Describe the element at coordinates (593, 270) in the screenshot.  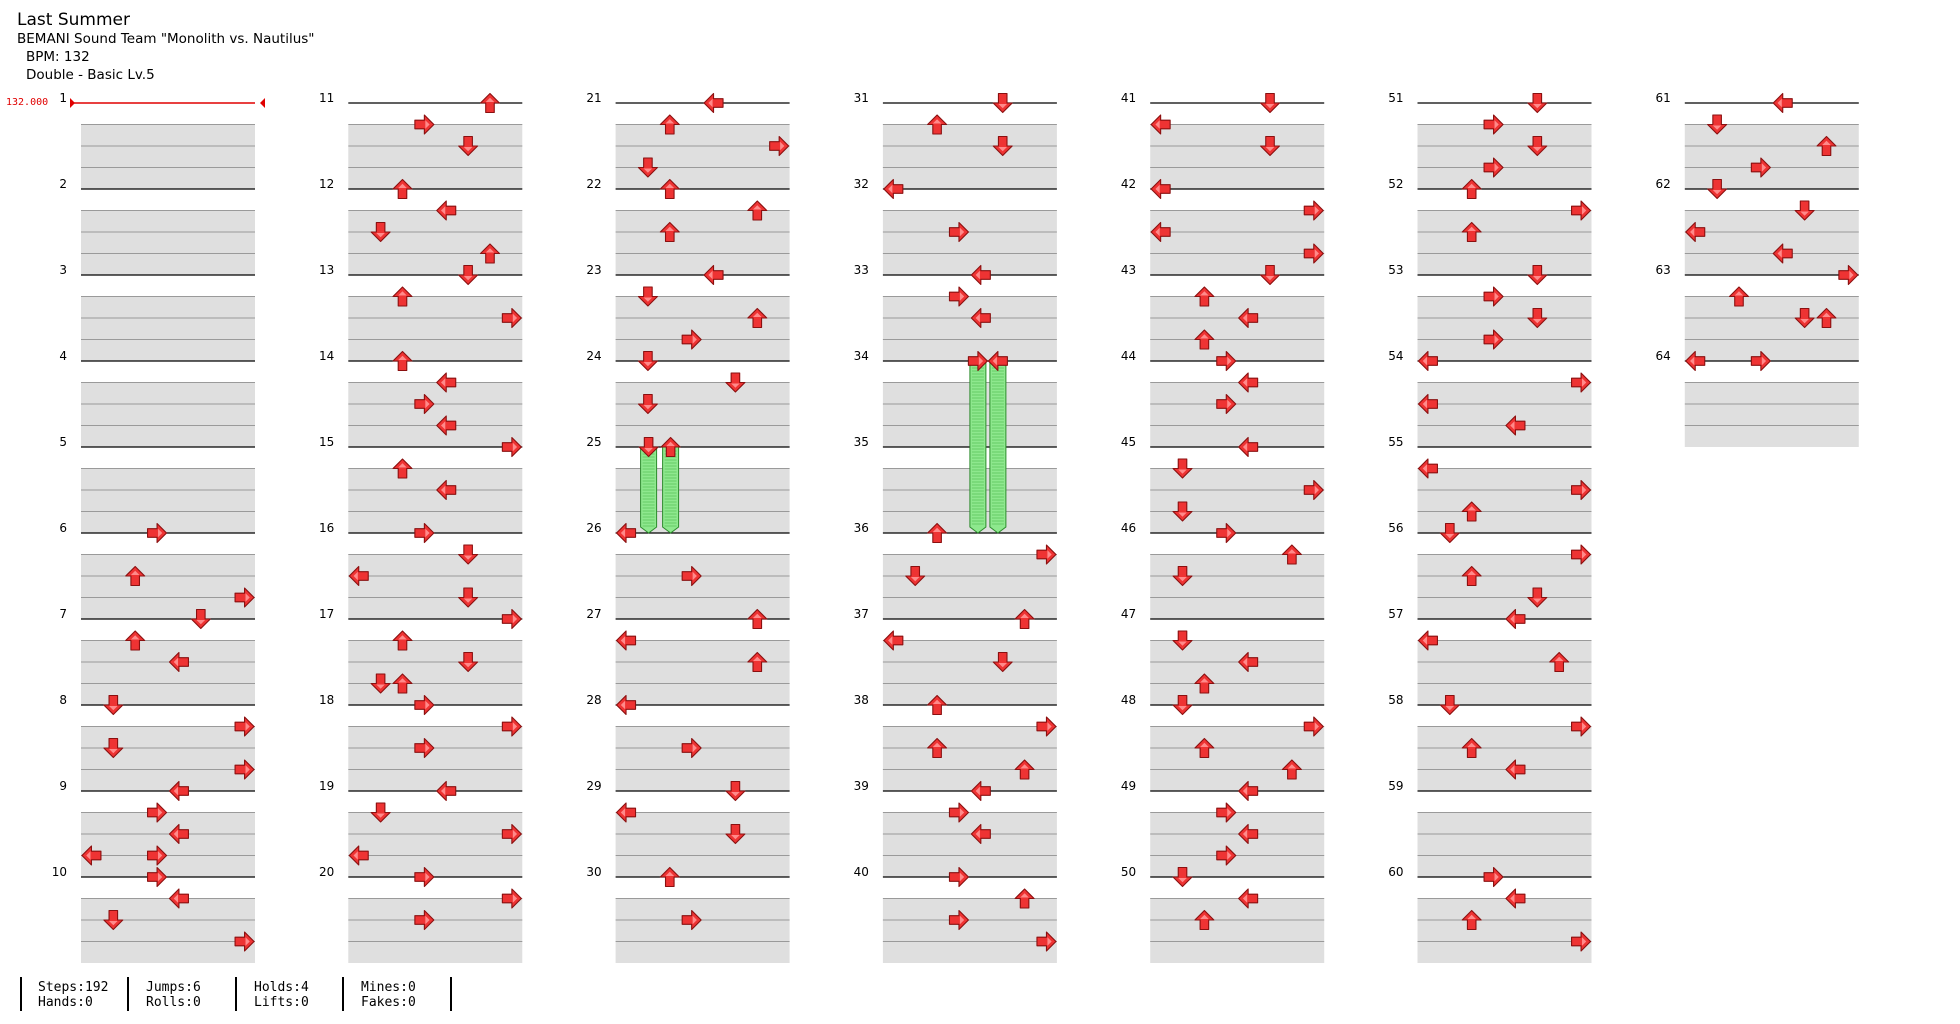
I see `measure-number: 23` at that location.